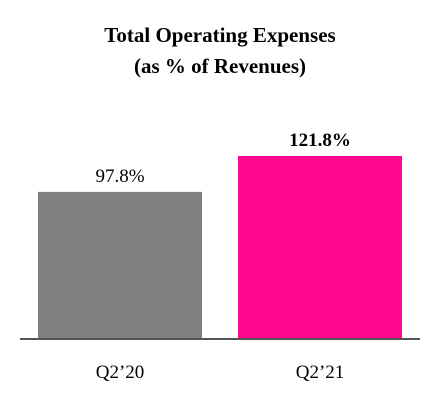  I want to click on data-label-1: 97.8%, so click(119, 176).